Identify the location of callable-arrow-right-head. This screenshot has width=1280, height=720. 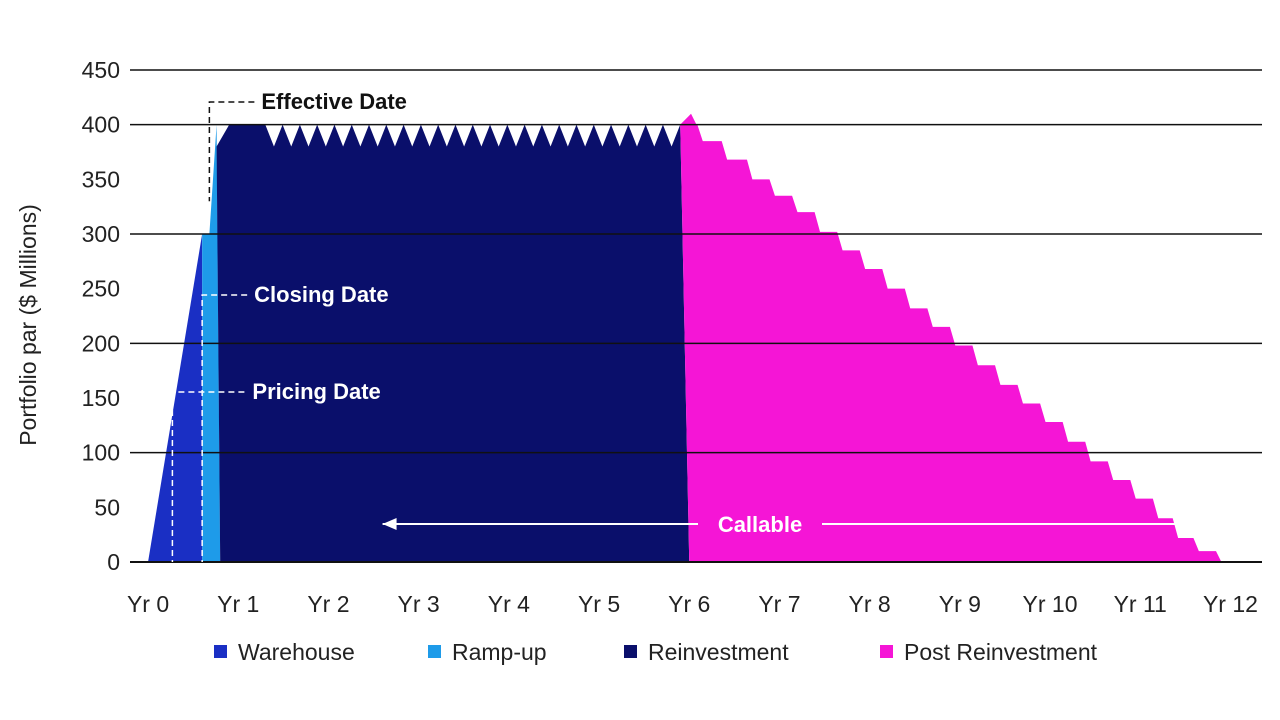
(1187, 524).